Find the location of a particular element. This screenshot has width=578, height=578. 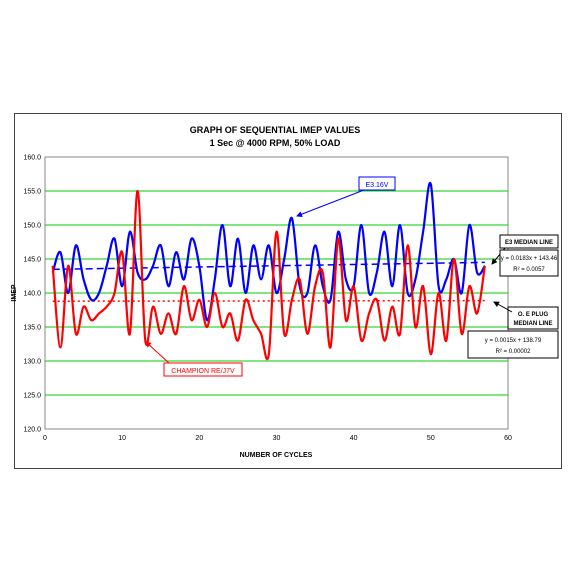

y-tick-label-7: 155.0 is located at coordinates (32, 192).